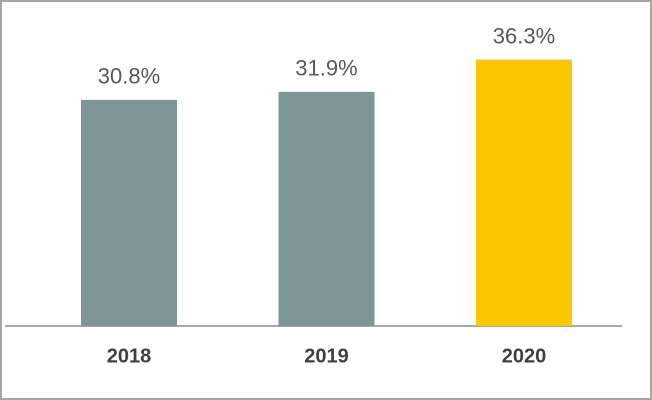 The width and height of the screenshot is (652, 400). Describe the element at coordinates (326, 68) in the screenshot. I see `data-label: 31.9%` at that location.